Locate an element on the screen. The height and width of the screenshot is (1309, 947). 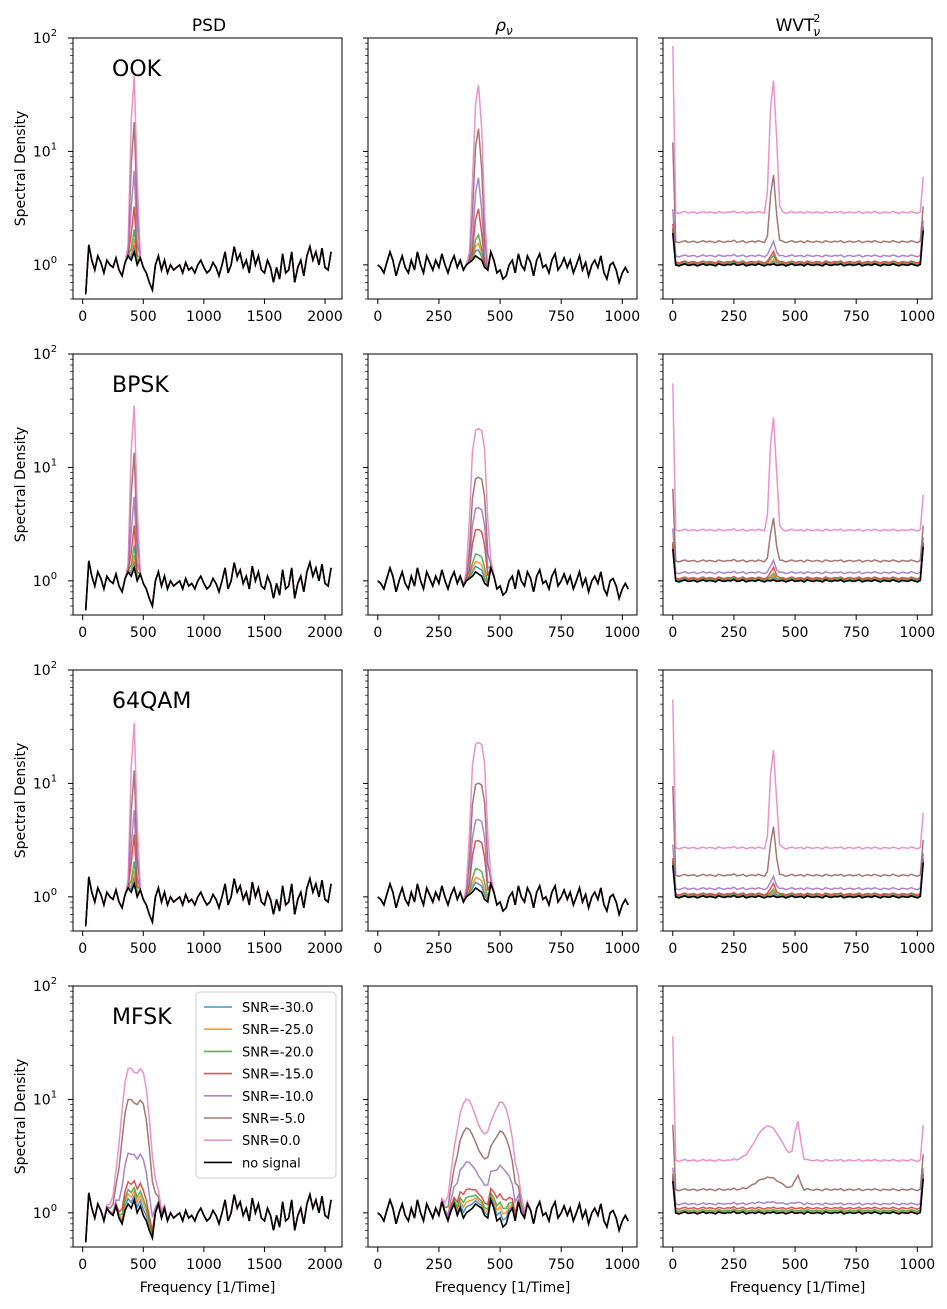
panel-mfsk-rho: 0 250 500 750 1000 is located at coordinates (501, 1129).